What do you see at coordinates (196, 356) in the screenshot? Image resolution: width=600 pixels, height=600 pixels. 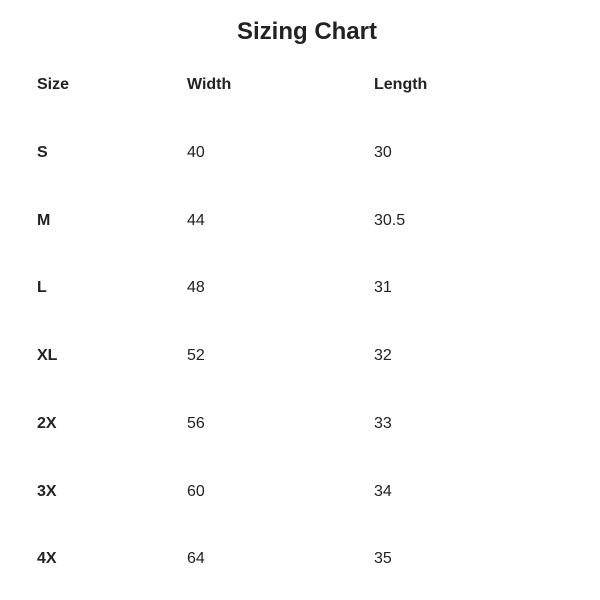 I see `width-cell: 52` at bounding box center [196, 356].